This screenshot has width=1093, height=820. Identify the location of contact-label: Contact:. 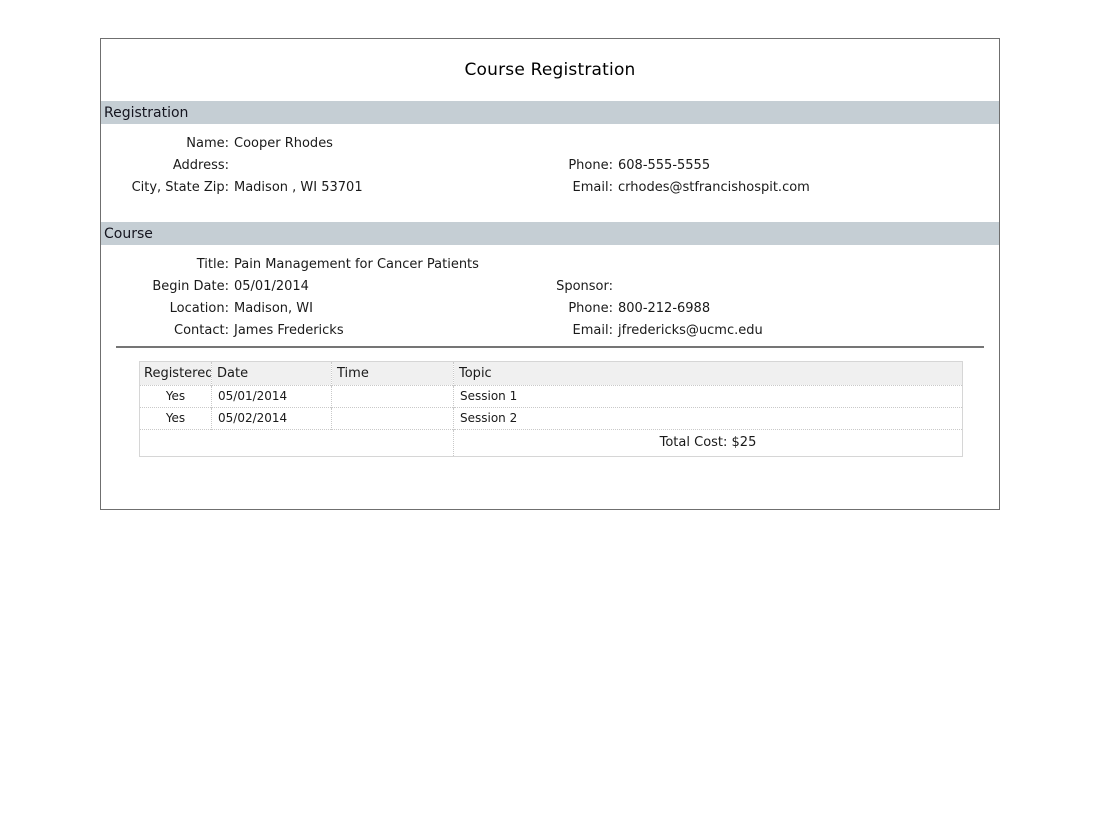
(201, 330).